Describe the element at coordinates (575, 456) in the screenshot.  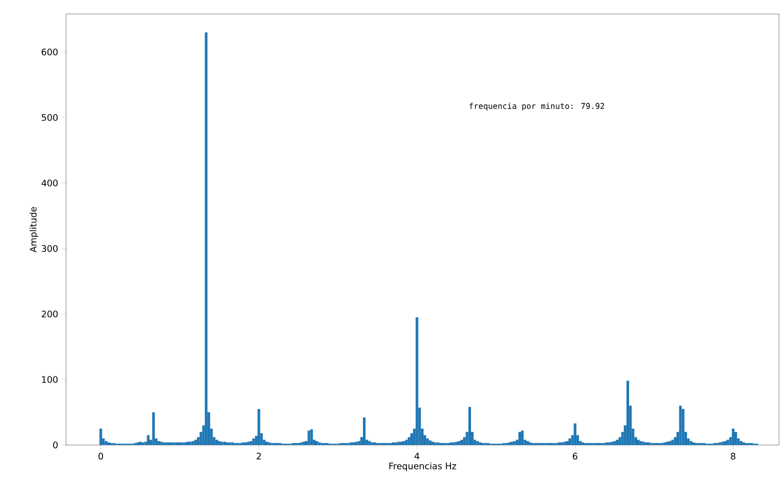
I see `x-tick-label: 6` at that location.